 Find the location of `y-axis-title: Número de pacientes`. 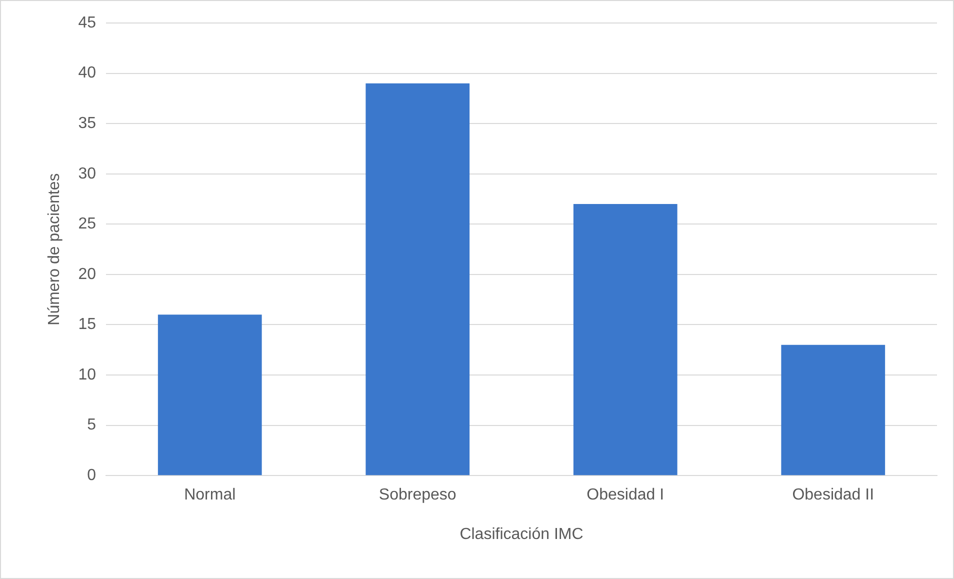

y-axis-title: Número de pacientes is located at coordinates (55, 249).